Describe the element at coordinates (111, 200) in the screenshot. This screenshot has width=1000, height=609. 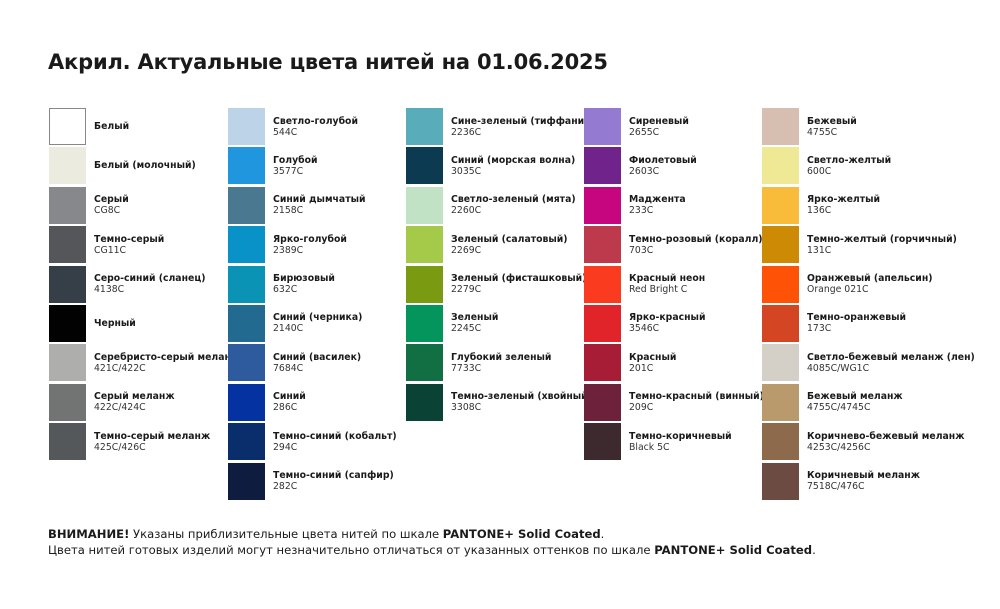
I see `color-name: Серый` at that location.